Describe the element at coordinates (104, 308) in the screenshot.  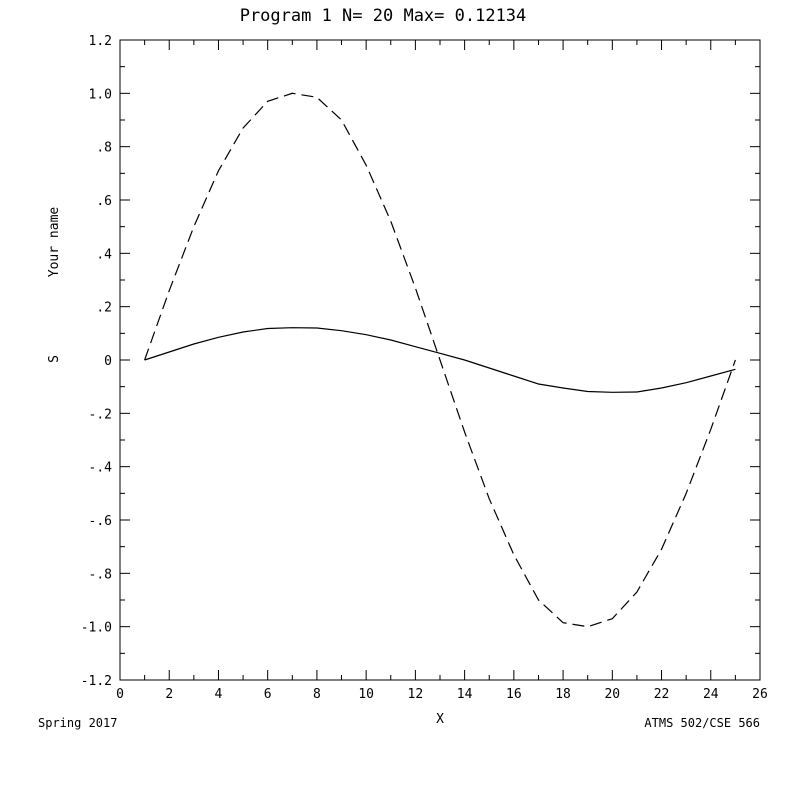
I see `y-tick-label: .2` at that location.